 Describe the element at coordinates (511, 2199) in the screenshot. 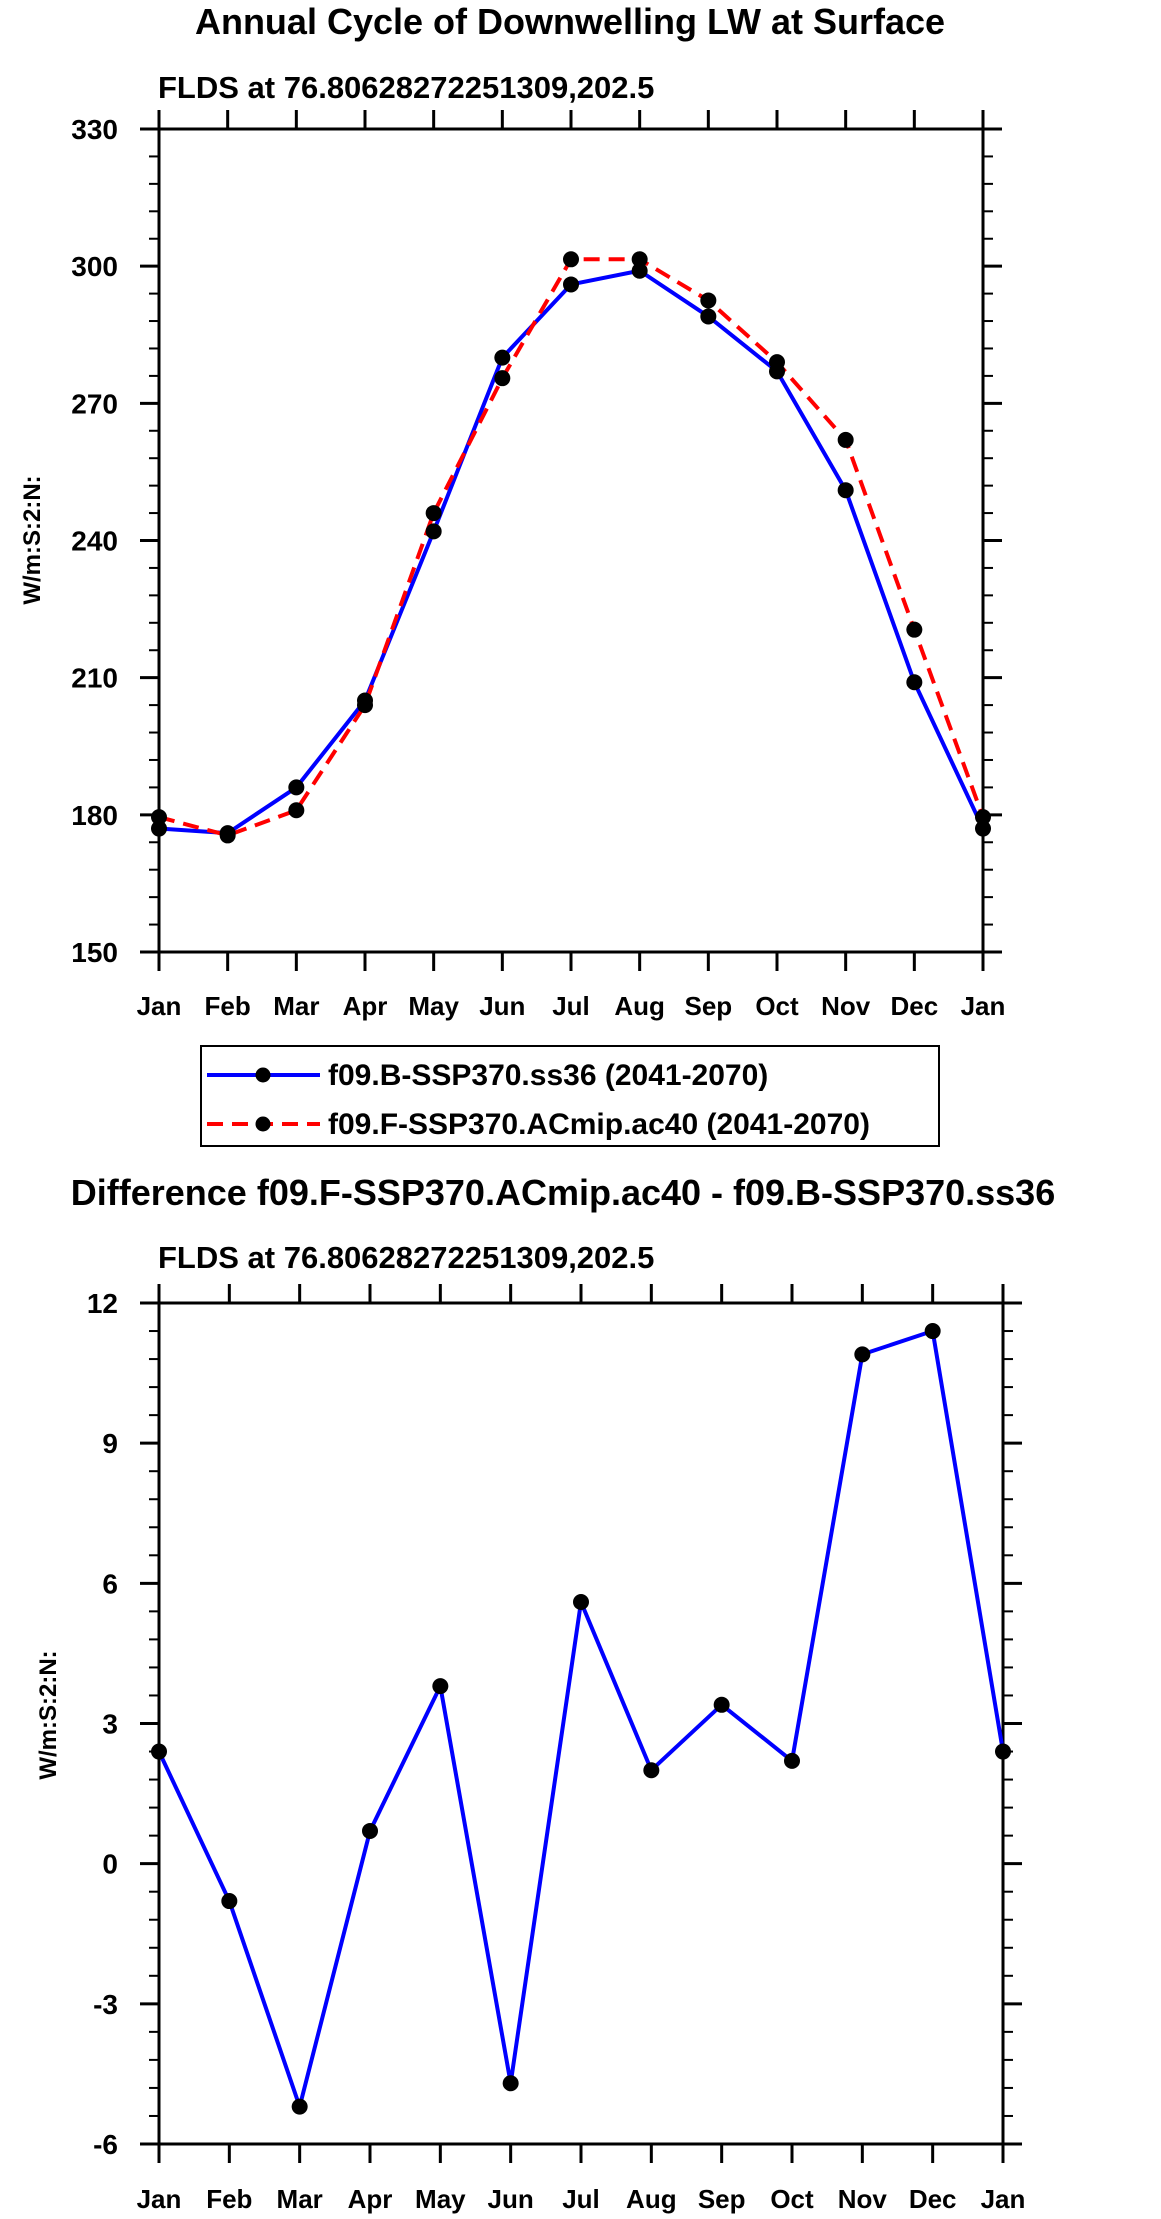

I see `chart2-xtick-label: Jun` at that location.